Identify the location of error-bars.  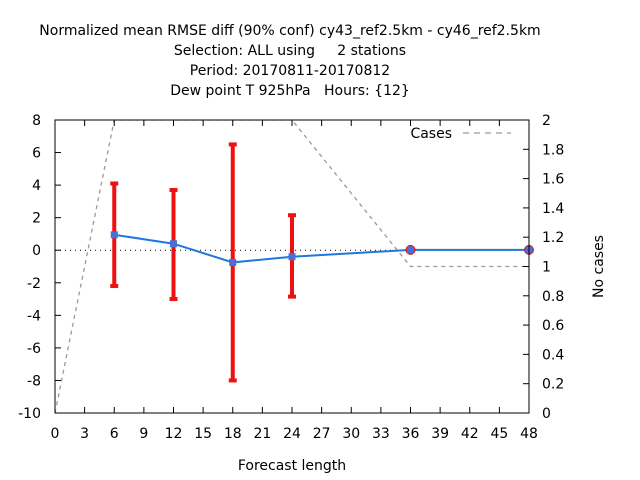
(203, 262).